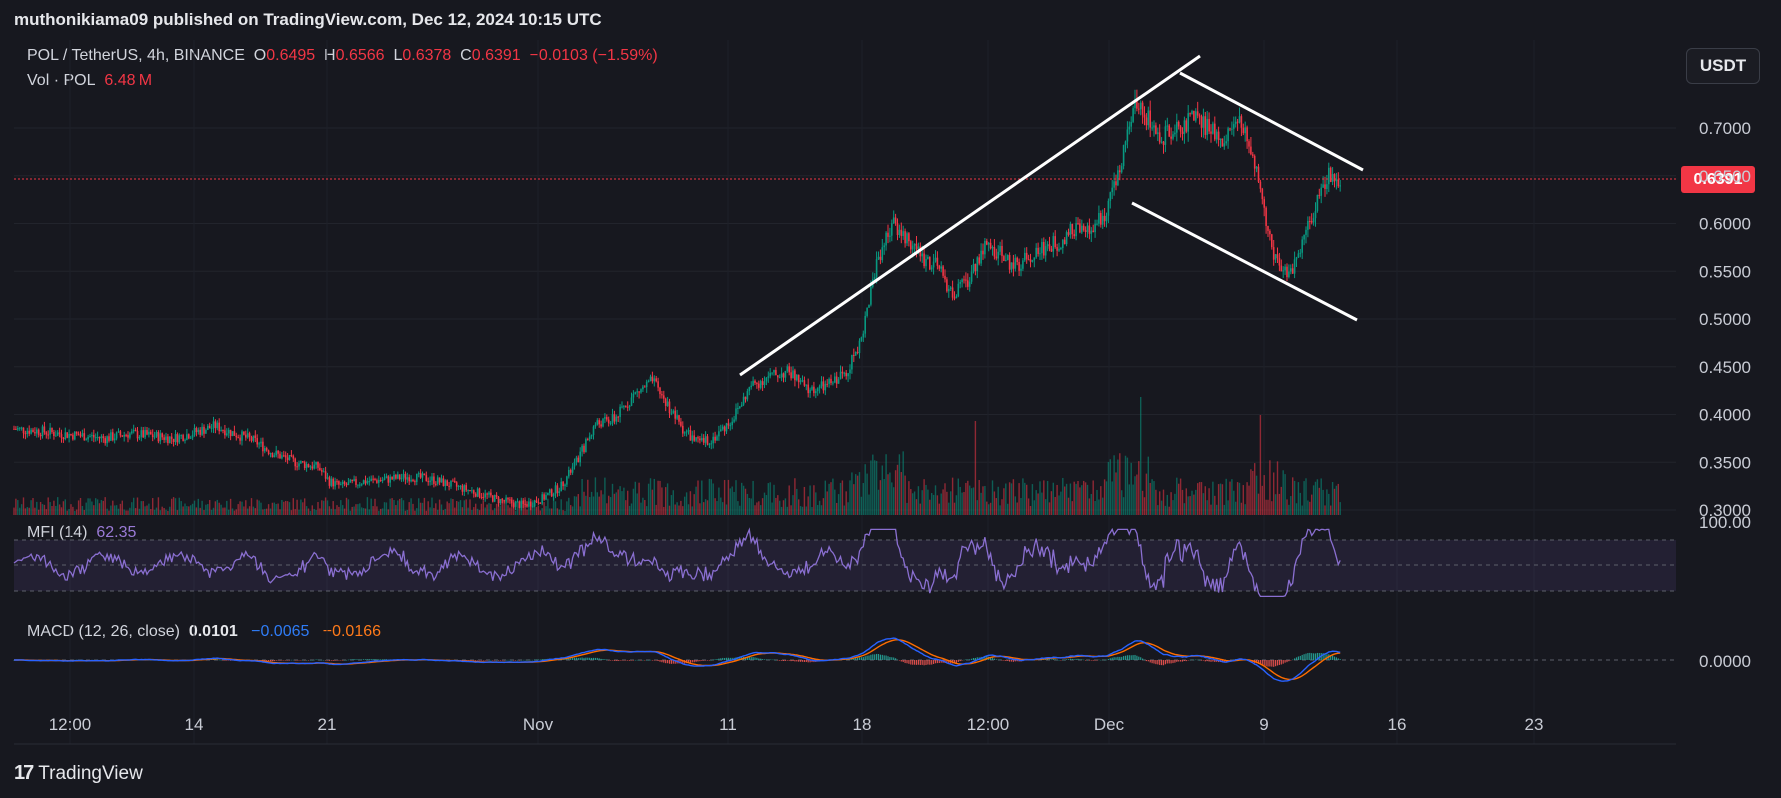 This screenshot has width=1781, height=798. What do you see at coordinates (78, 773) in the screenshot?
I see `tradingview-logo: 17 TradingView` at bounding box center [78, 773].